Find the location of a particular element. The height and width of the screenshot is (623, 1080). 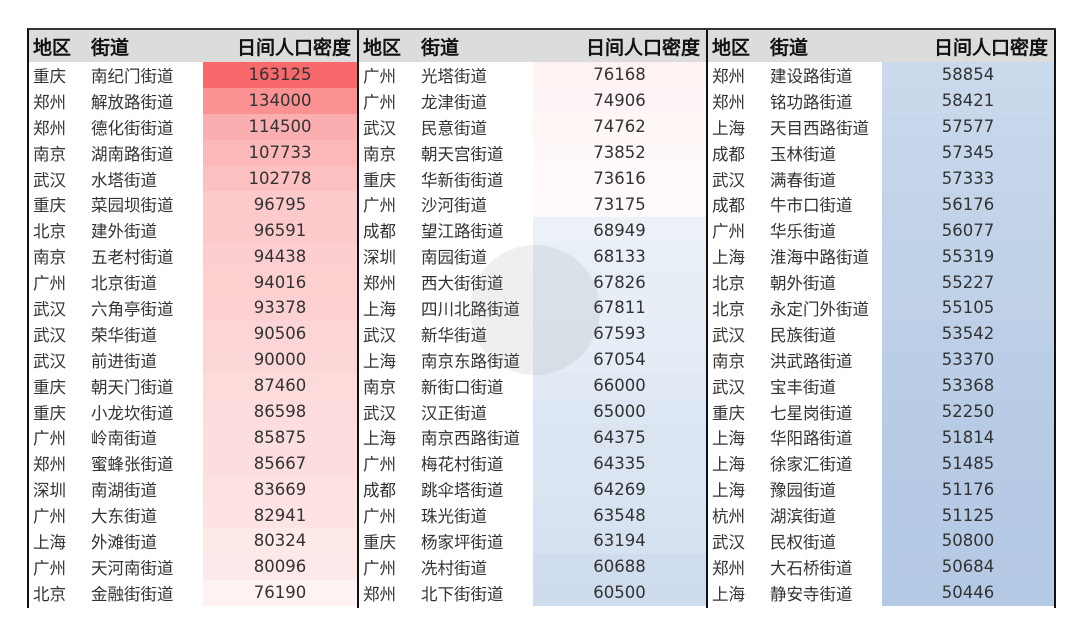

table-row: 广州 龙津街道 74906 is located at coordinates (532, 100).